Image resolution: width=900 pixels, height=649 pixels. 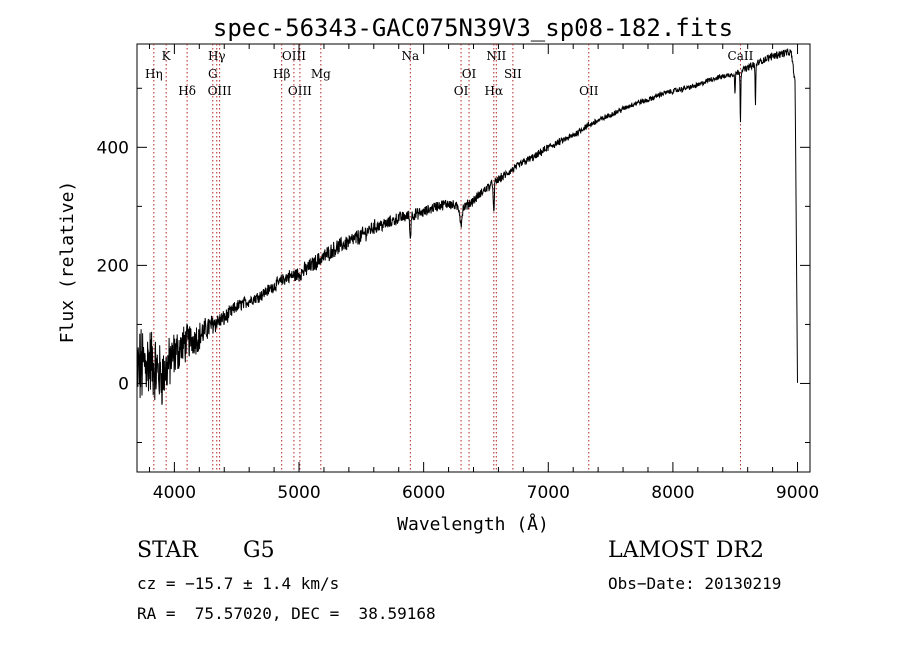 I want to click on chart-title: spec-56343-GAC075N39V3_sp08-182.fits, so click(x=473, y=28).